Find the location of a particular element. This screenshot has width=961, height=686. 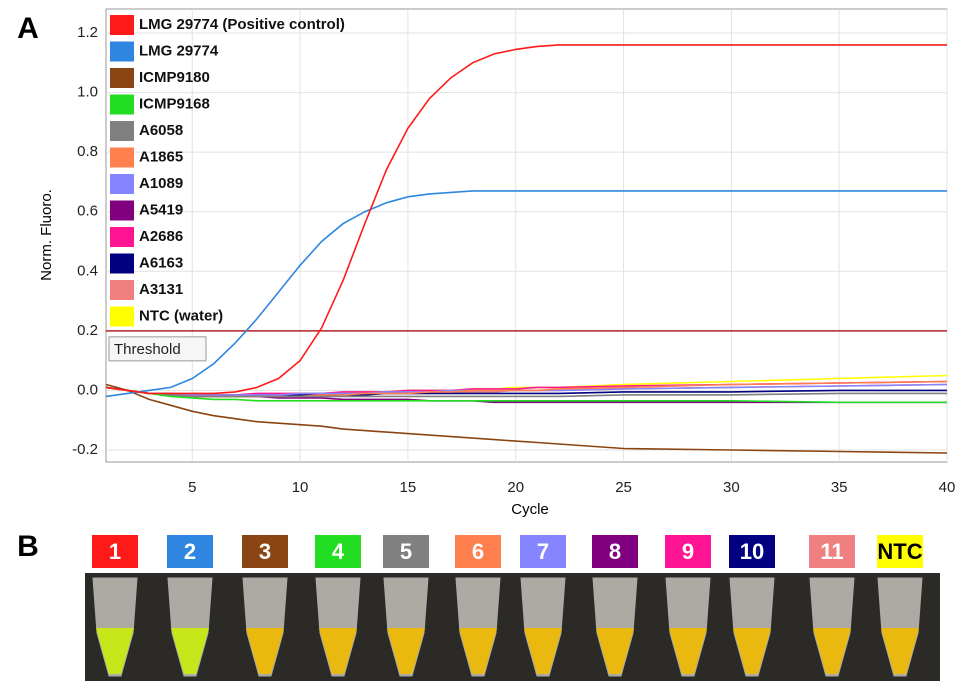

x-tick-label: 25 is located at coordinates (623, 487).